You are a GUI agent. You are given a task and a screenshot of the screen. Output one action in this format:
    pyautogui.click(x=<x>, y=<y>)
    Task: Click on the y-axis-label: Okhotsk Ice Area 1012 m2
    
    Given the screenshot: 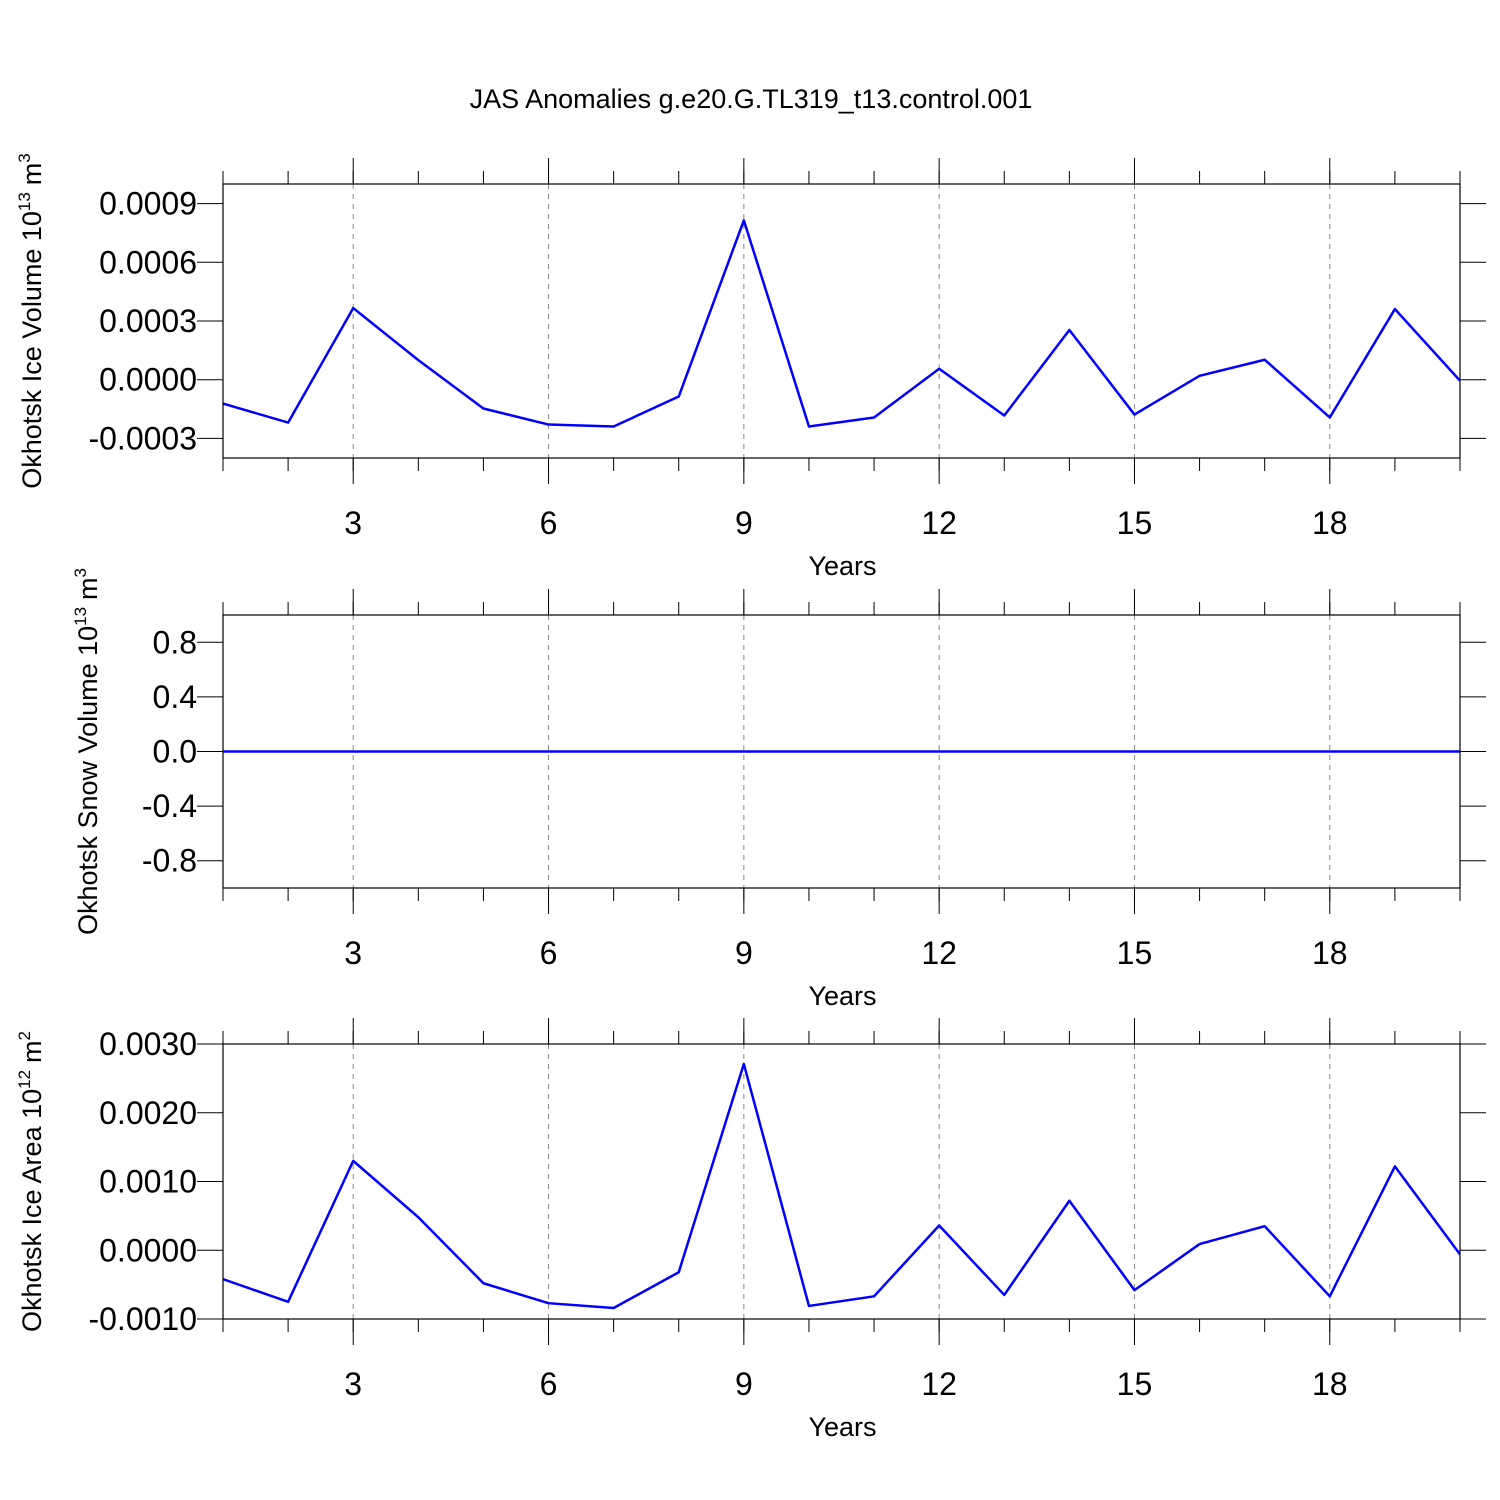 What is the action you would take?
    pyautogui.click(x=31, y=1181)
    